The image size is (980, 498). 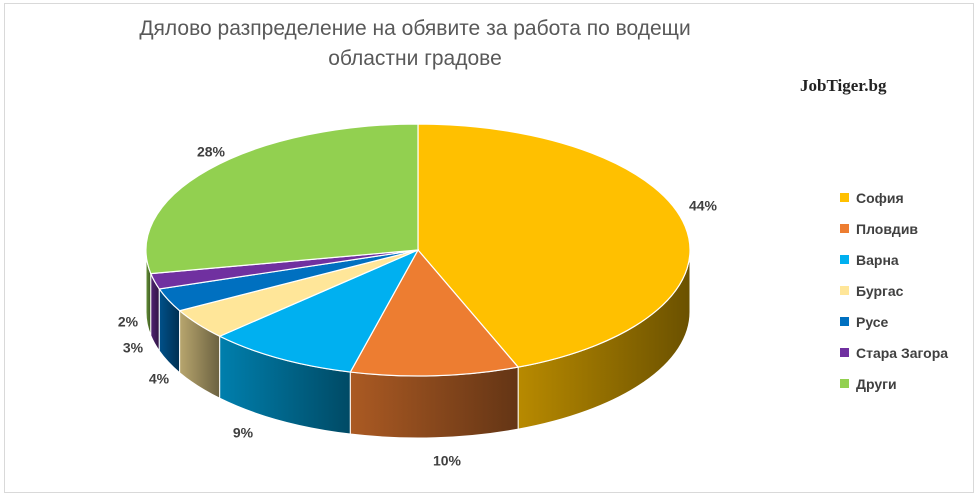 I want to click on slice-1-44pct, so click(x=554, y=245).